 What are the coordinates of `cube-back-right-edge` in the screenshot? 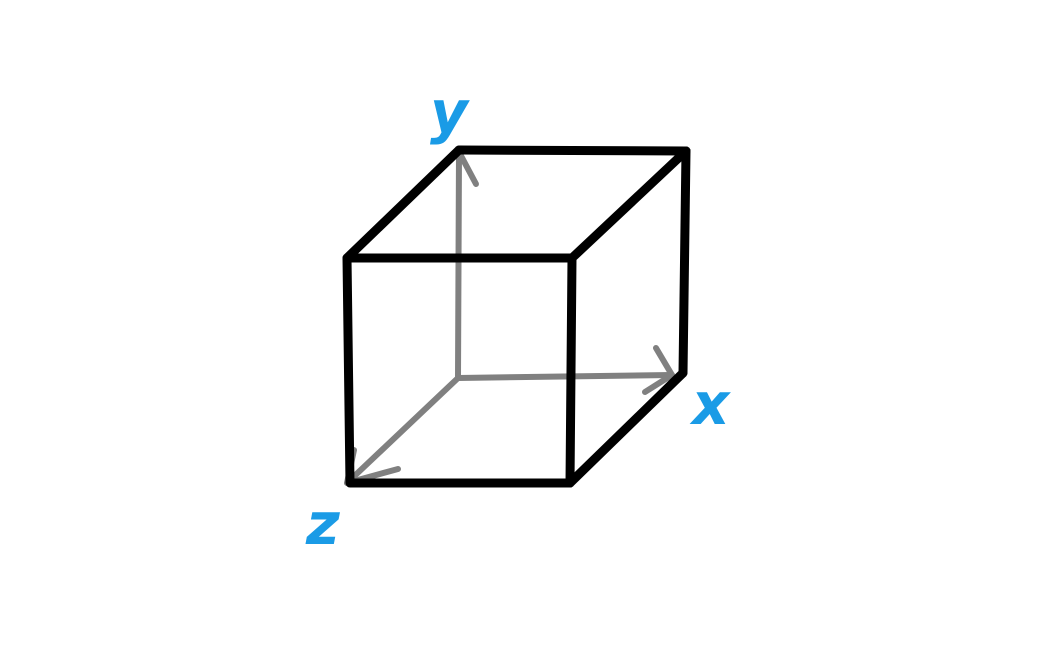 It's located at (684, 262).